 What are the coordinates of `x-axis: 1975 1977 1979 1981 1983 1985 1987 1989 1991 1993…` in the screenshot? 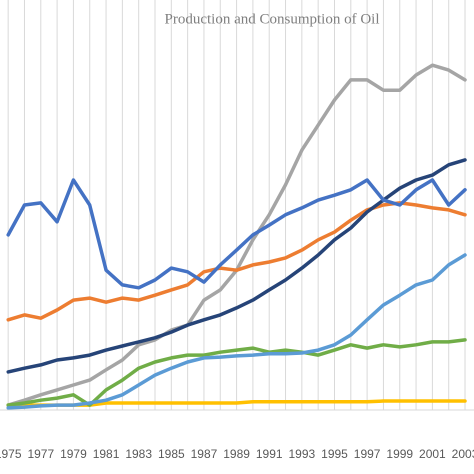 It's located at (237, 454).